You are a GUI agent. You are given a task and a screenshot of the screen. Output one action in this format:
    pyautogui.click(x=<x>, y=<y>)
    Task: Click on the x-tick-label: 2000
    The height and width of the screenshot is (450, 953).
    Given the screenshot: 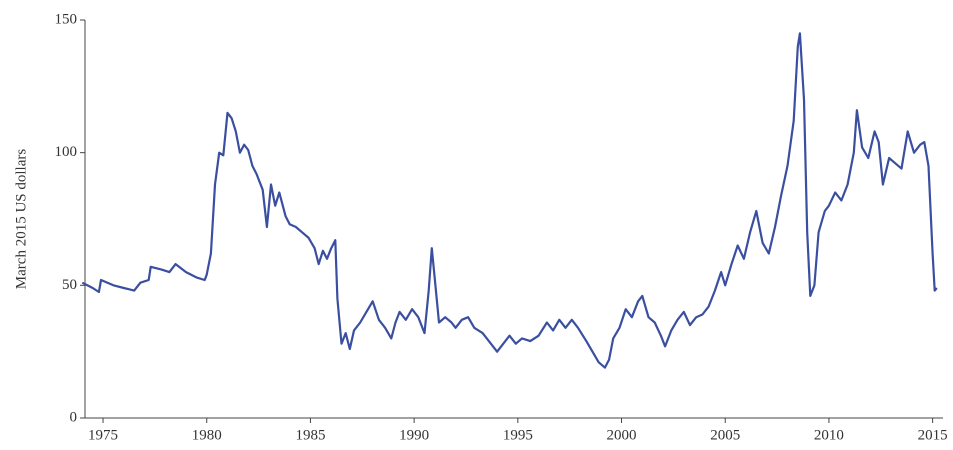 What is the action you would take?
    pyautogui.click(x=622, y=435)
    